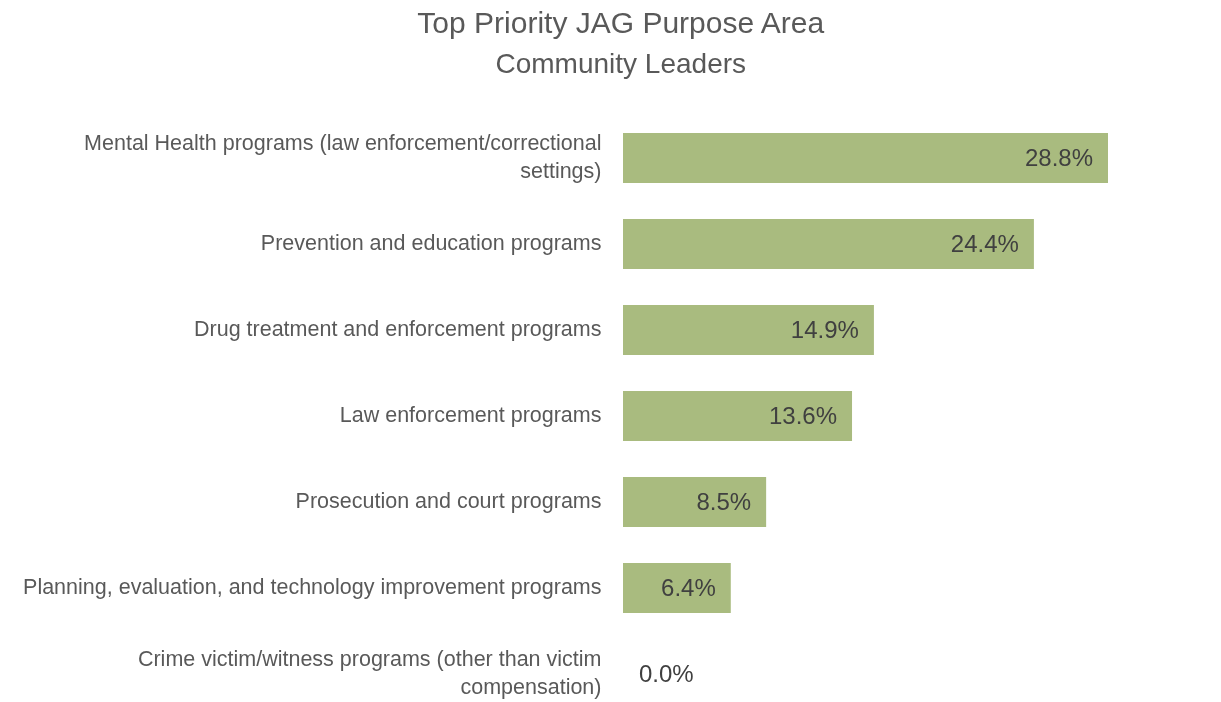 This screenshot has width=1221, height=702. Describe the element at coordinates (369, 673) in the screenshot. I see `y-tick-label: Crime victim/witness programs (other than victim compensation)` at that location.